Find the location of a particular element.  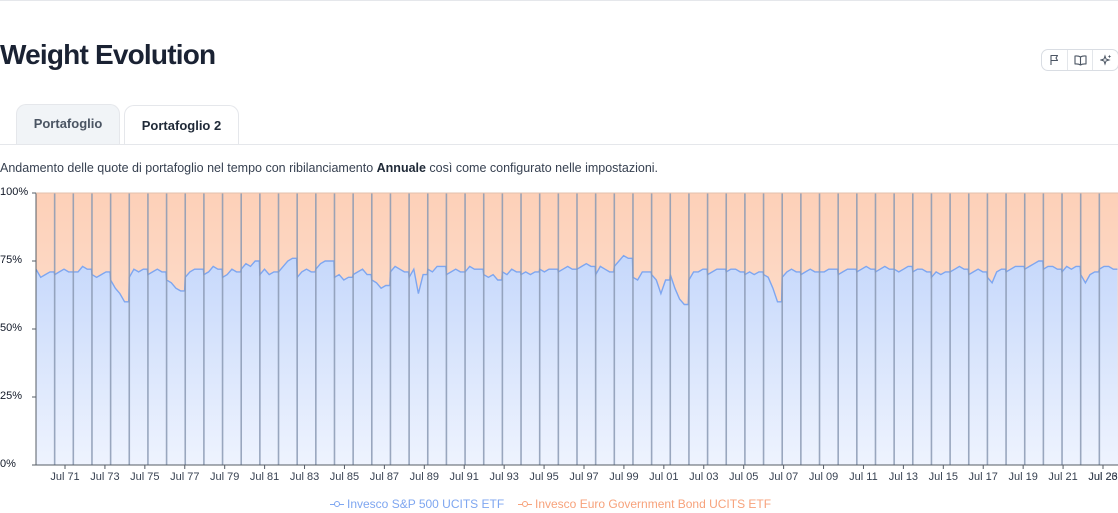

legend-label: Invesco Euro Government Bond UCITS ETF is located at coordinates (653, 504).